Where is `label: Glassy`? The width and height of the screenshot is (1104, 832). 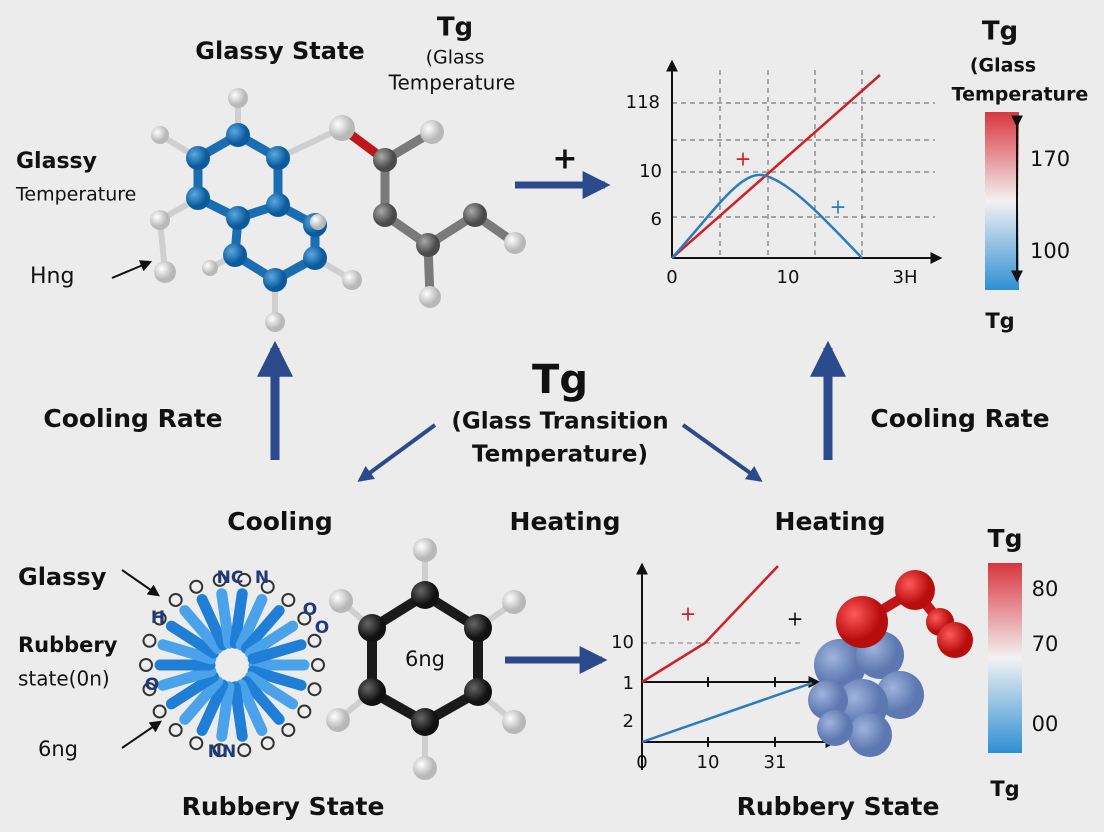
label: Glassy is located at coordinates (56, 161).